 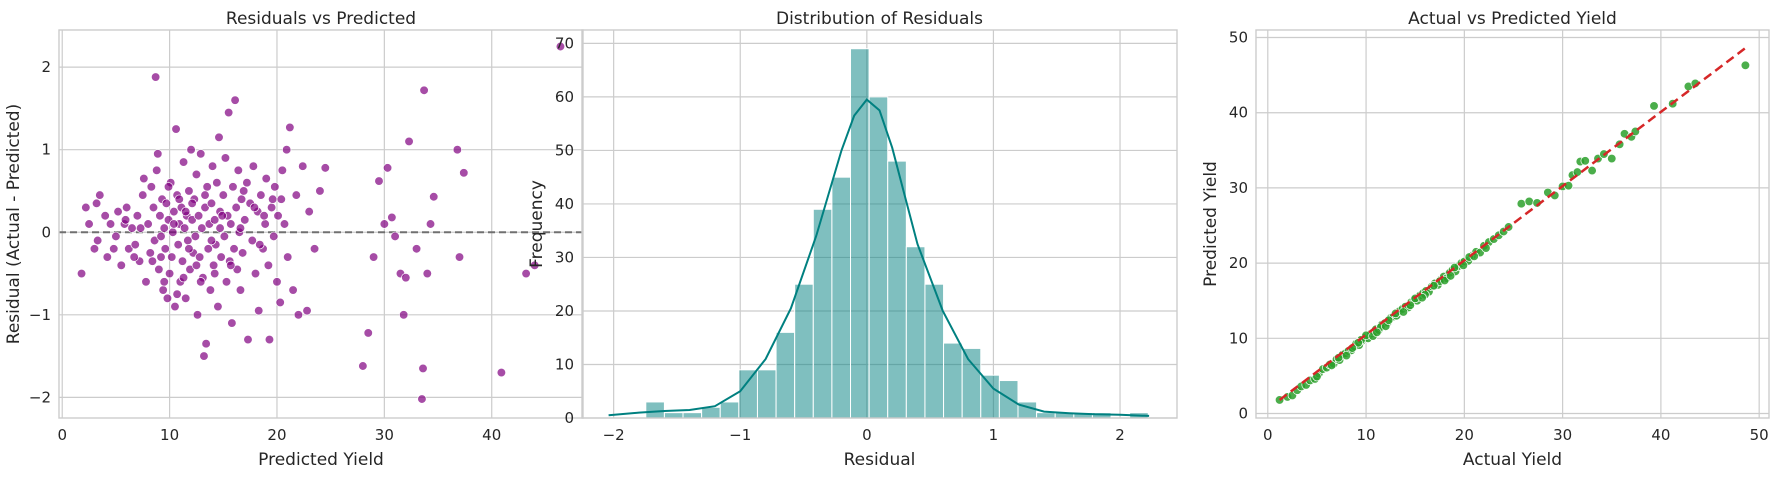 I want to click on x-axis-label: Residual, so click(x=880, y=460).